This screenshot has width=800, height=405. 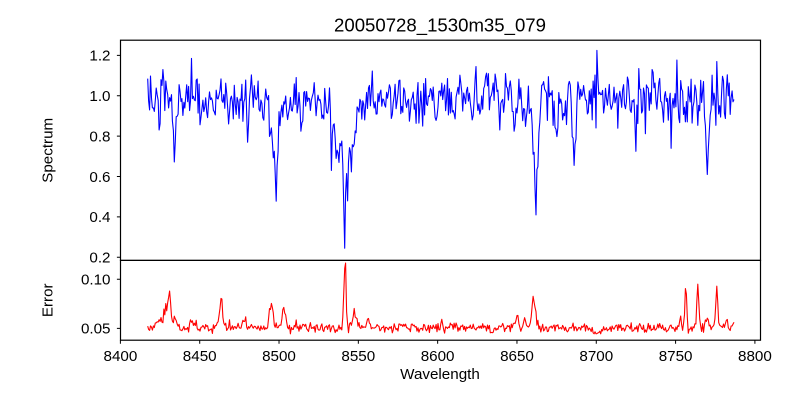 What do you see at coordinates (438, 356) in the screenshot?
I see `svg-text: 8600` at bounding box center [438, 356].